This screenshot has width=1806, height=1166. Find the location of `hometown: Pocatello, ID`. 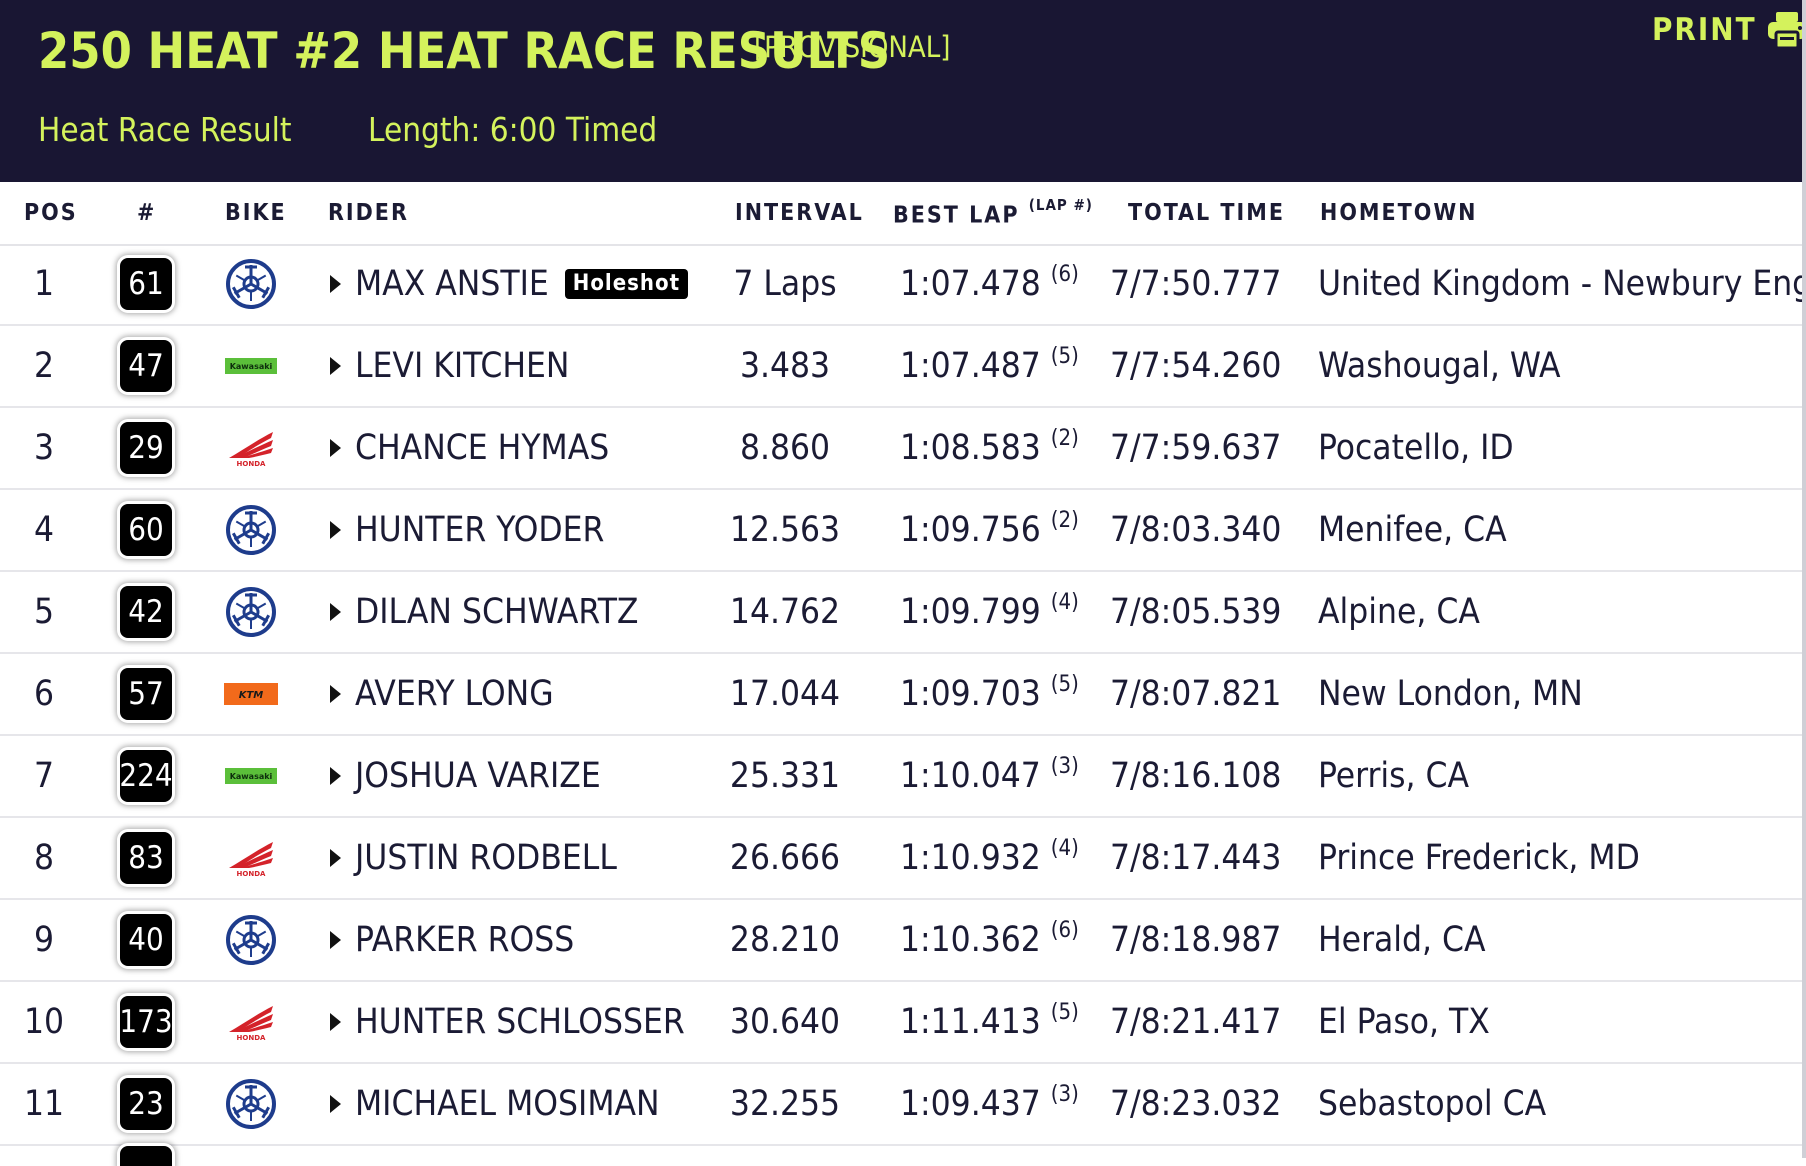

hometown: Pocatello, ID is located at coordinates (1416, 448).